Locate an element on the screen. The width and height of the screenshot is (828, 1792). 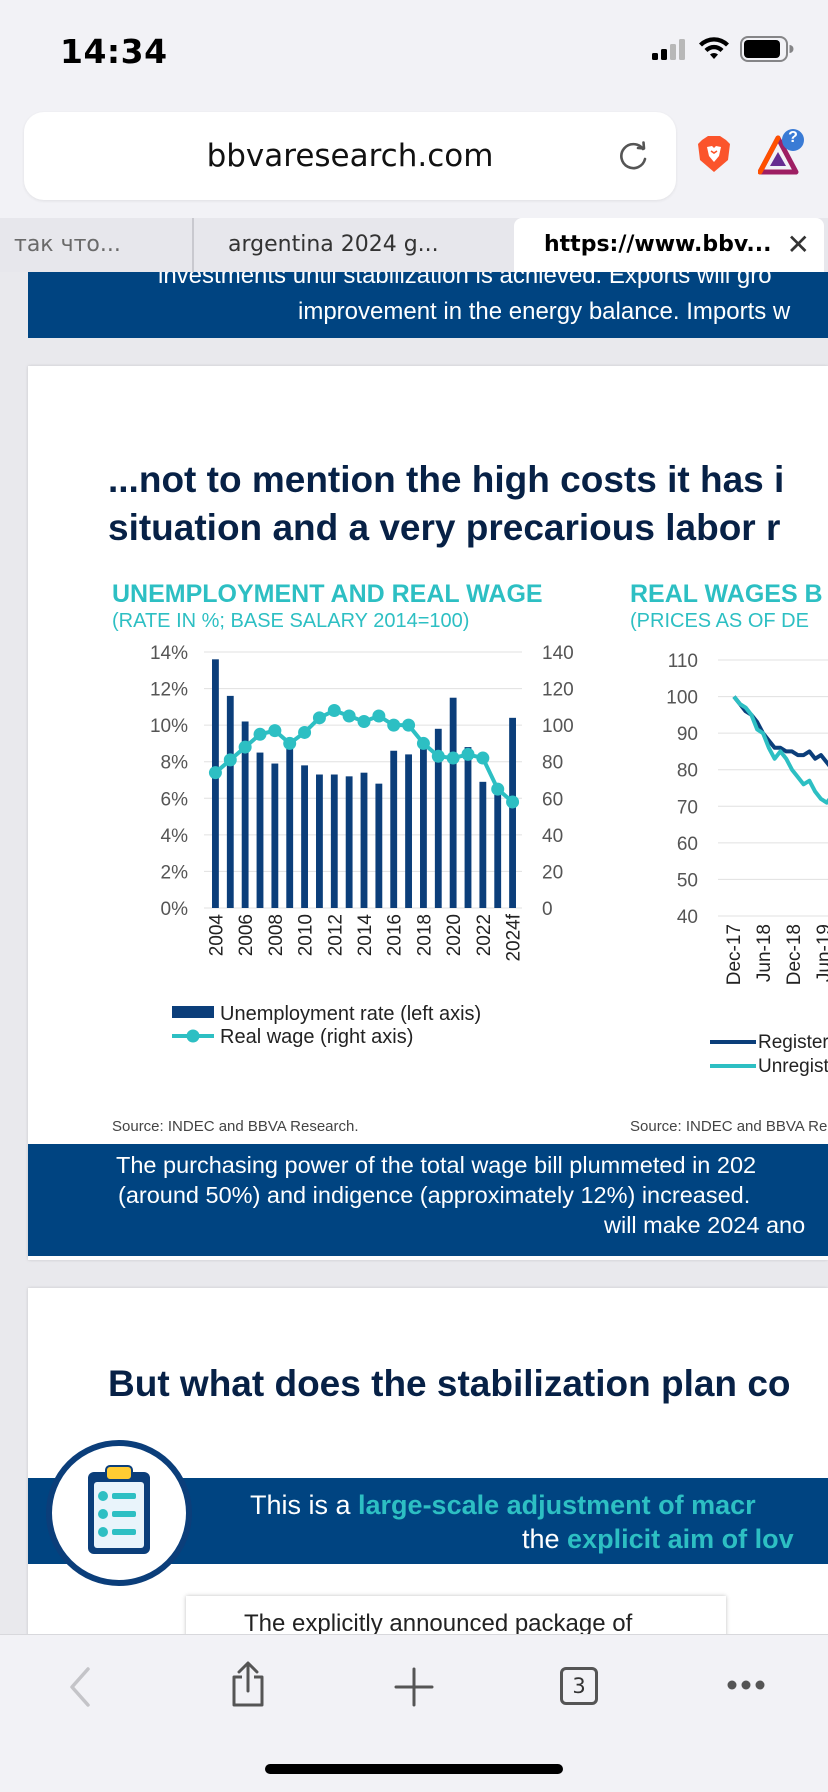
chart2-x-tick: Dec-17 is located at coordinates (734, 954).